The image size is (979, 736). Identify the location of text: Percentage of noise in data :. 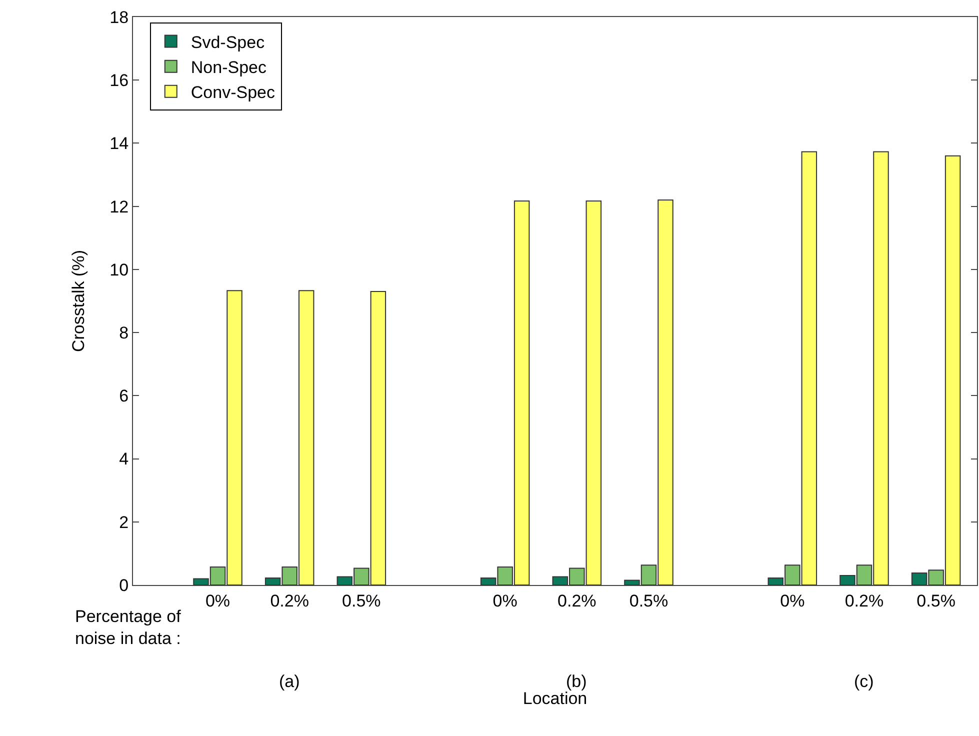
(128, 627).